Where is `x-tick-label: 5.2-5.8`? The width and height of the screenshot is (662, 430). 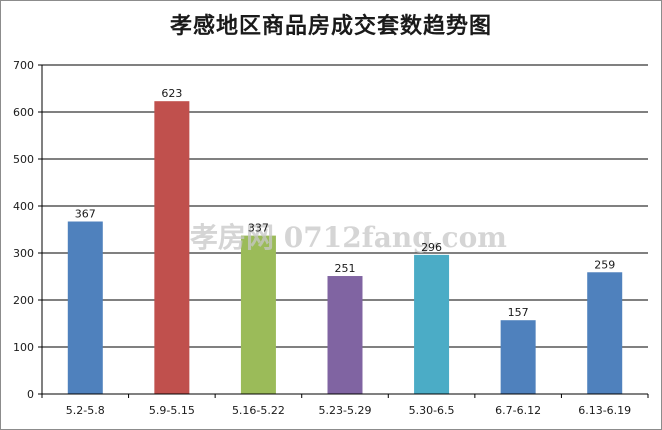 x-tick-label: 5.2-5.8 is located at coordinates (85, 410).